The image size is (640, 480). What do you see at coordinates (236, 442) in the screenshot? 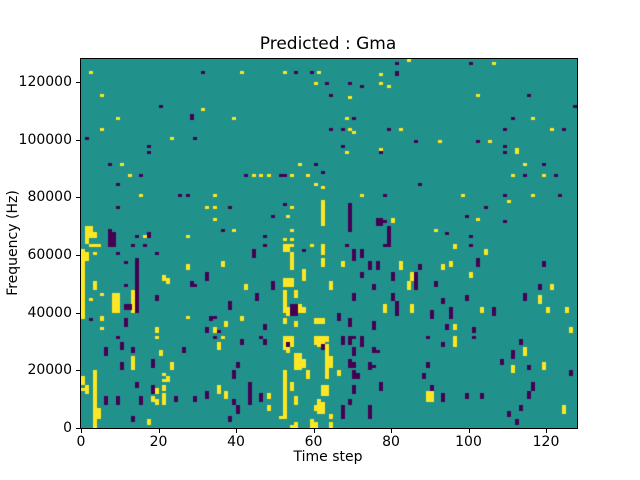
I see `x-tick-label: 40` at bounding box center [236, 442].